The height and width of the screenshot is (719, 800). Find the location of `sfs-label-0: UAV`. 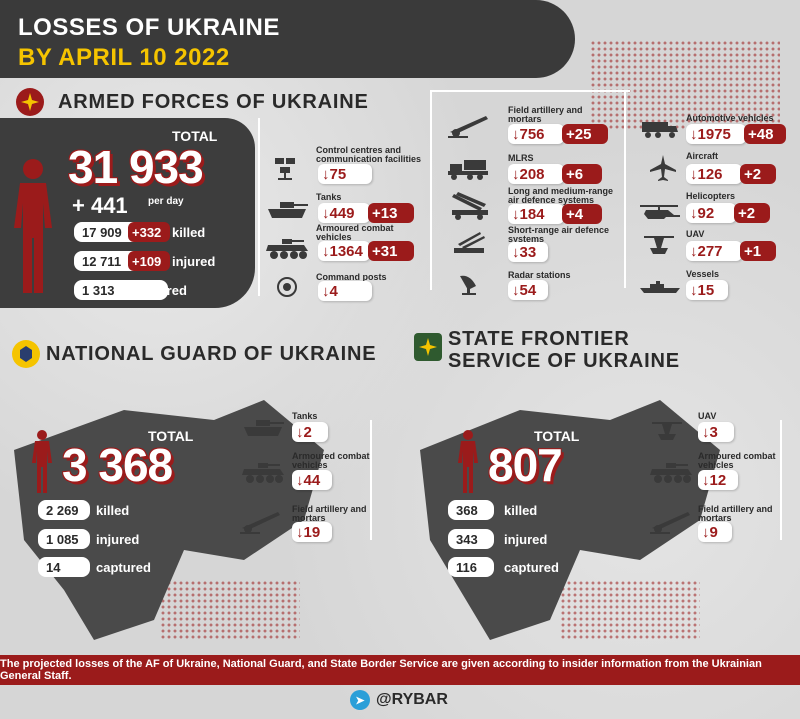

sfs-label-0: UAV is located at coordinates (707, 416).